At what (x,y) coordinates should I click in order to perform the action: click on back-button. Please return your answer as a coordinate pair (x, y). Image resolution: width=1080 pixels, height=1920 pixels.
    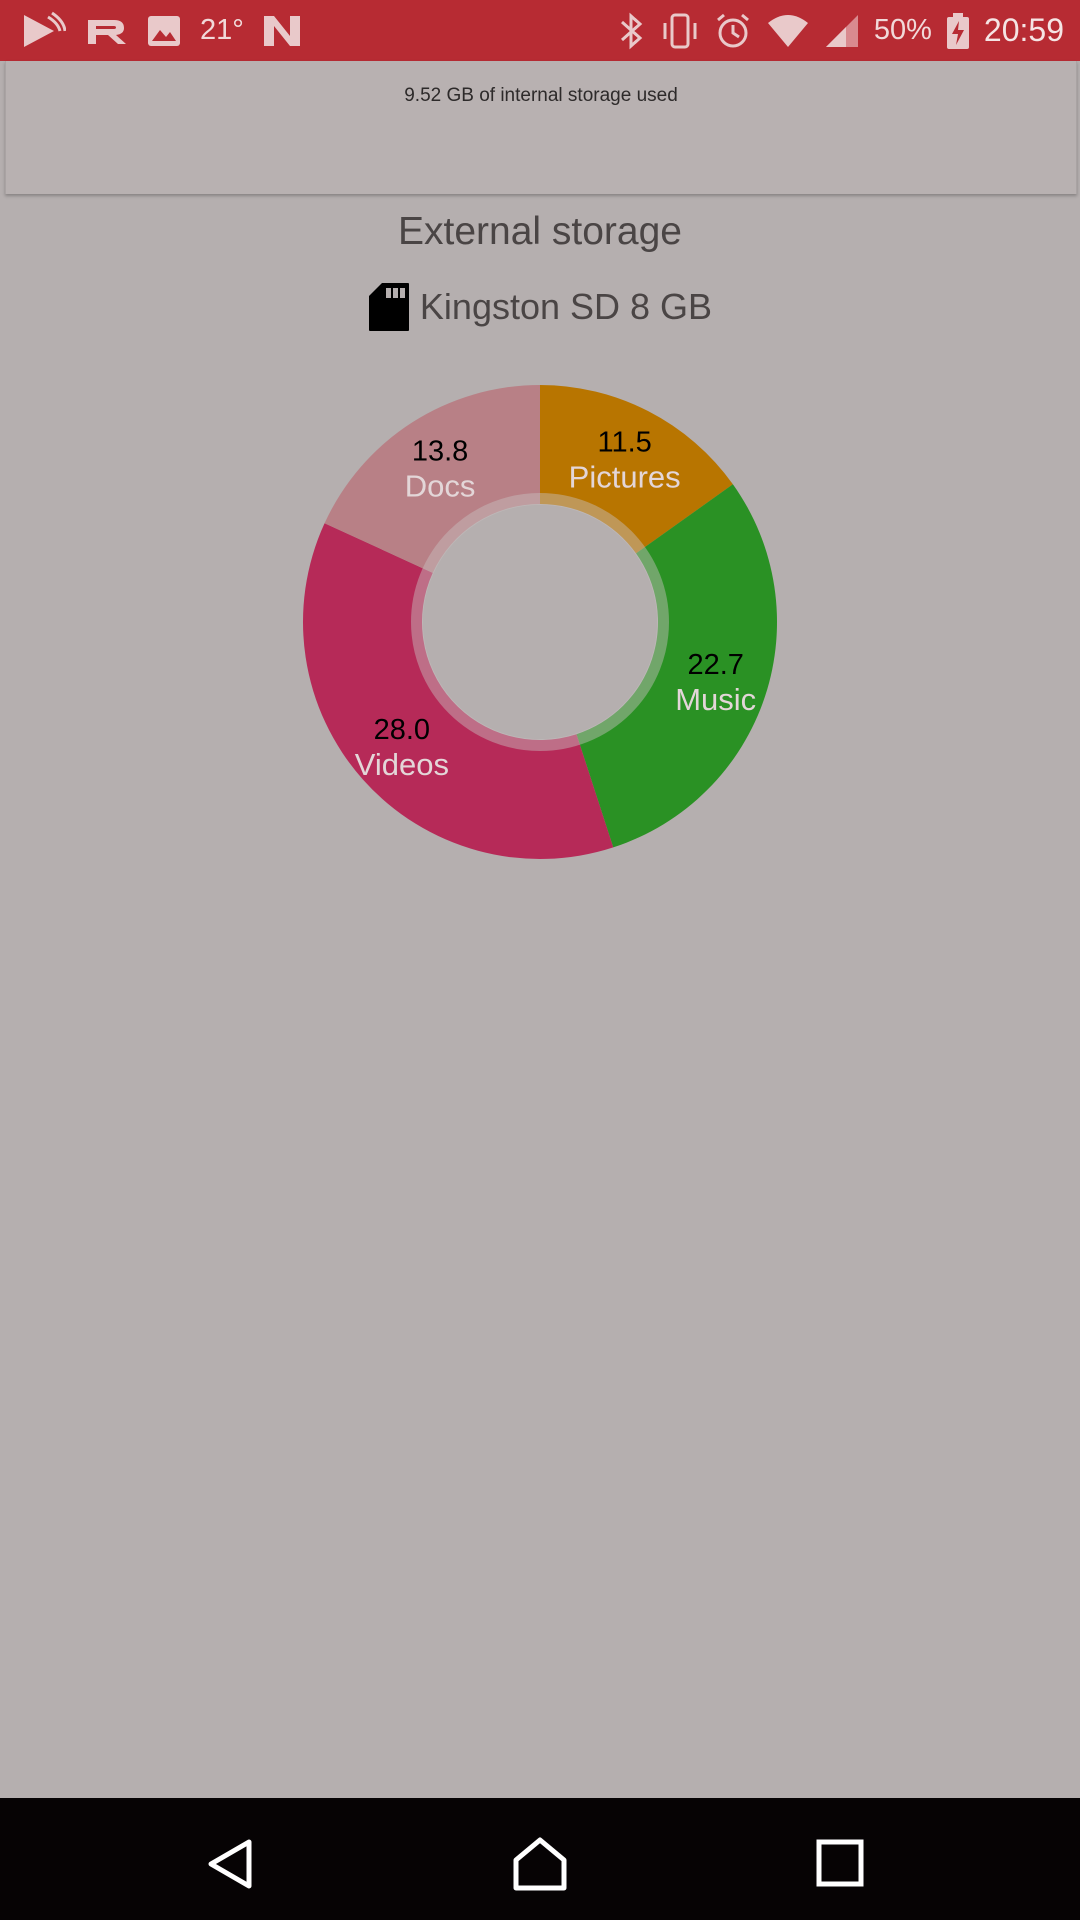
    Looking at the image, I should click on (231, 1864).